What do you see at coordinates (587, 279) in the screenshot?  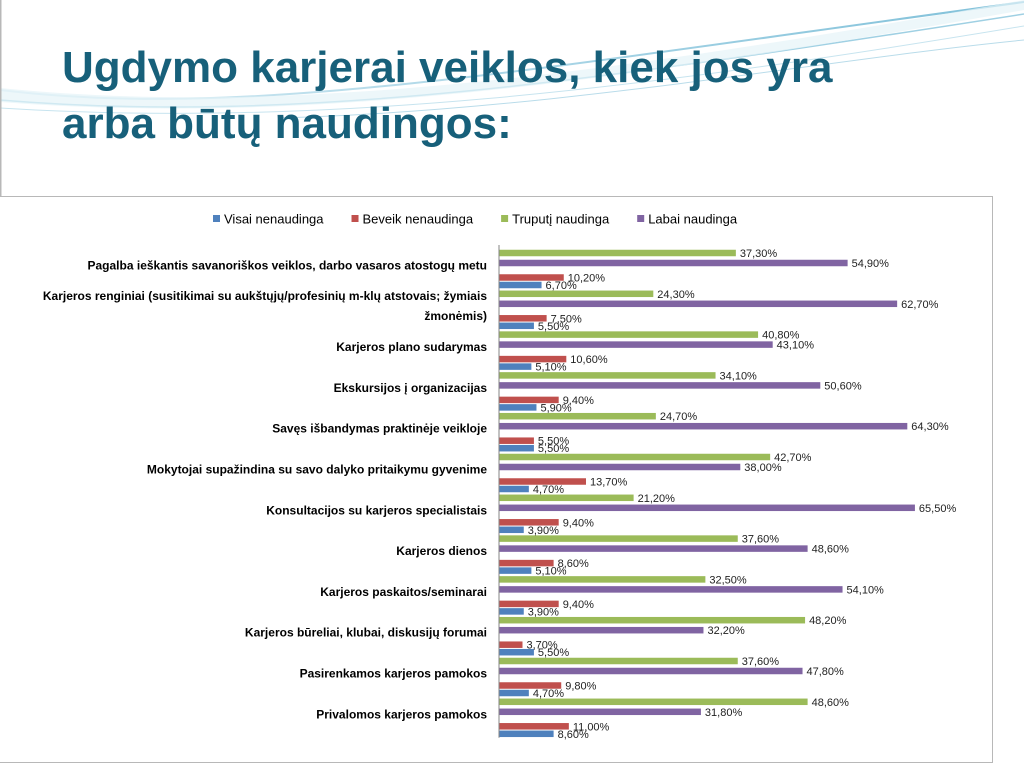 I see `data-label-beveik-nenaudinga: 10,20%` at bounding box center [587, 279].